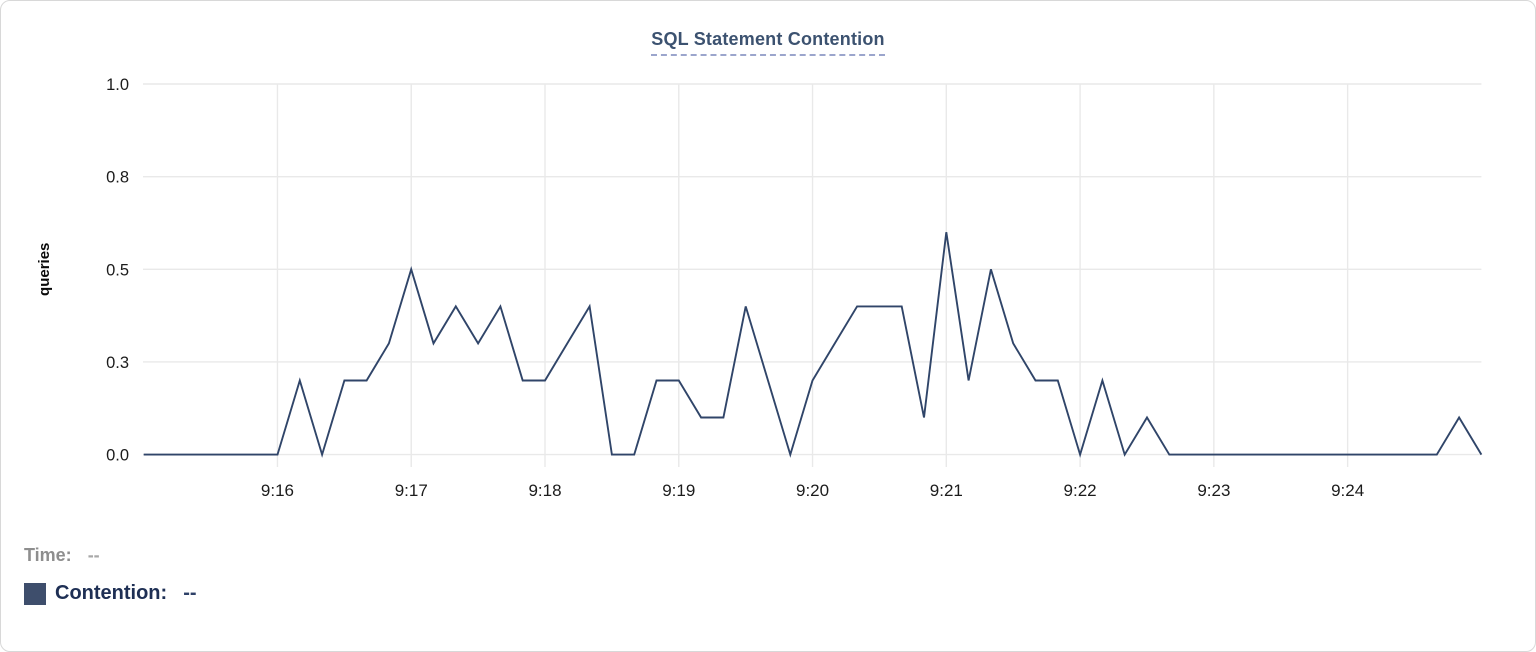  Describe the element at coordinates (44, 269) in the screenshot. I see `y-axis-title: queries` at that location.